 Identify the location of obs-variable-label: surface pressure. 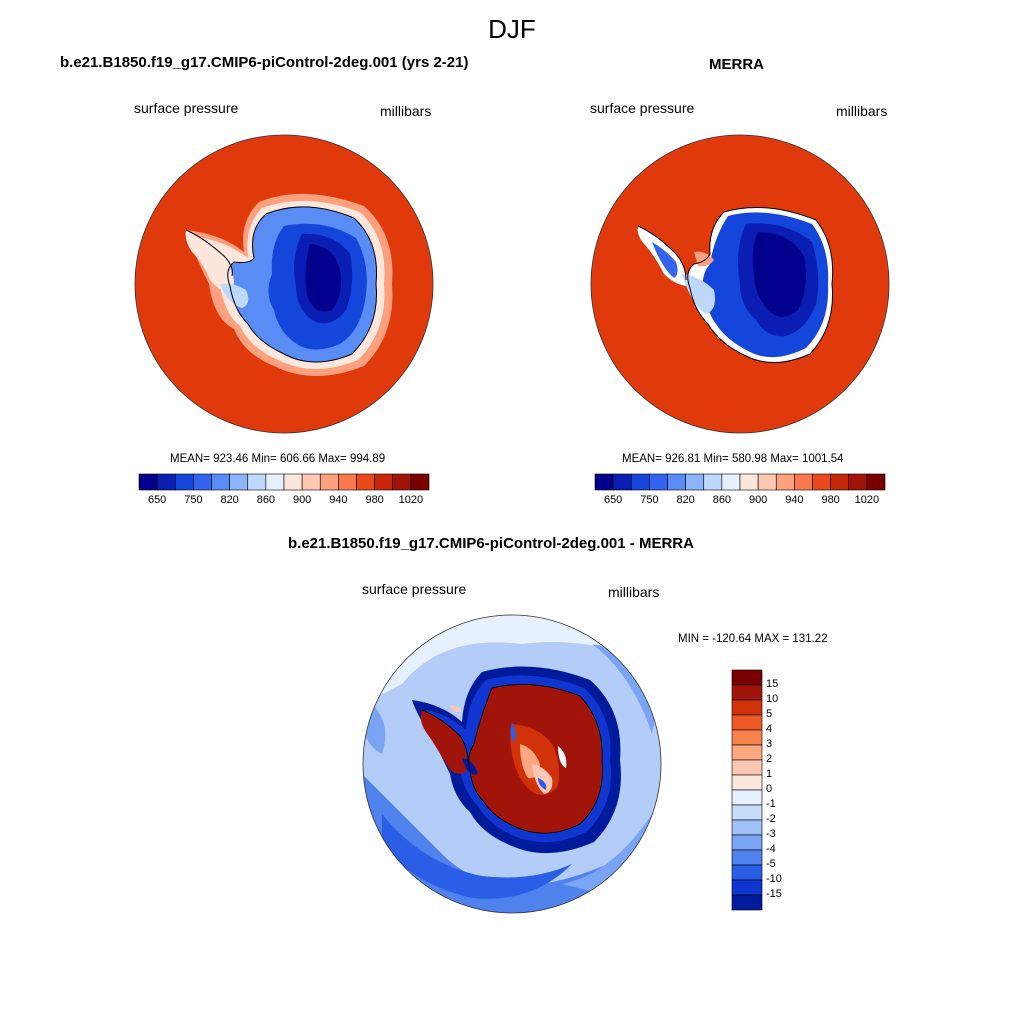
(642, 108).